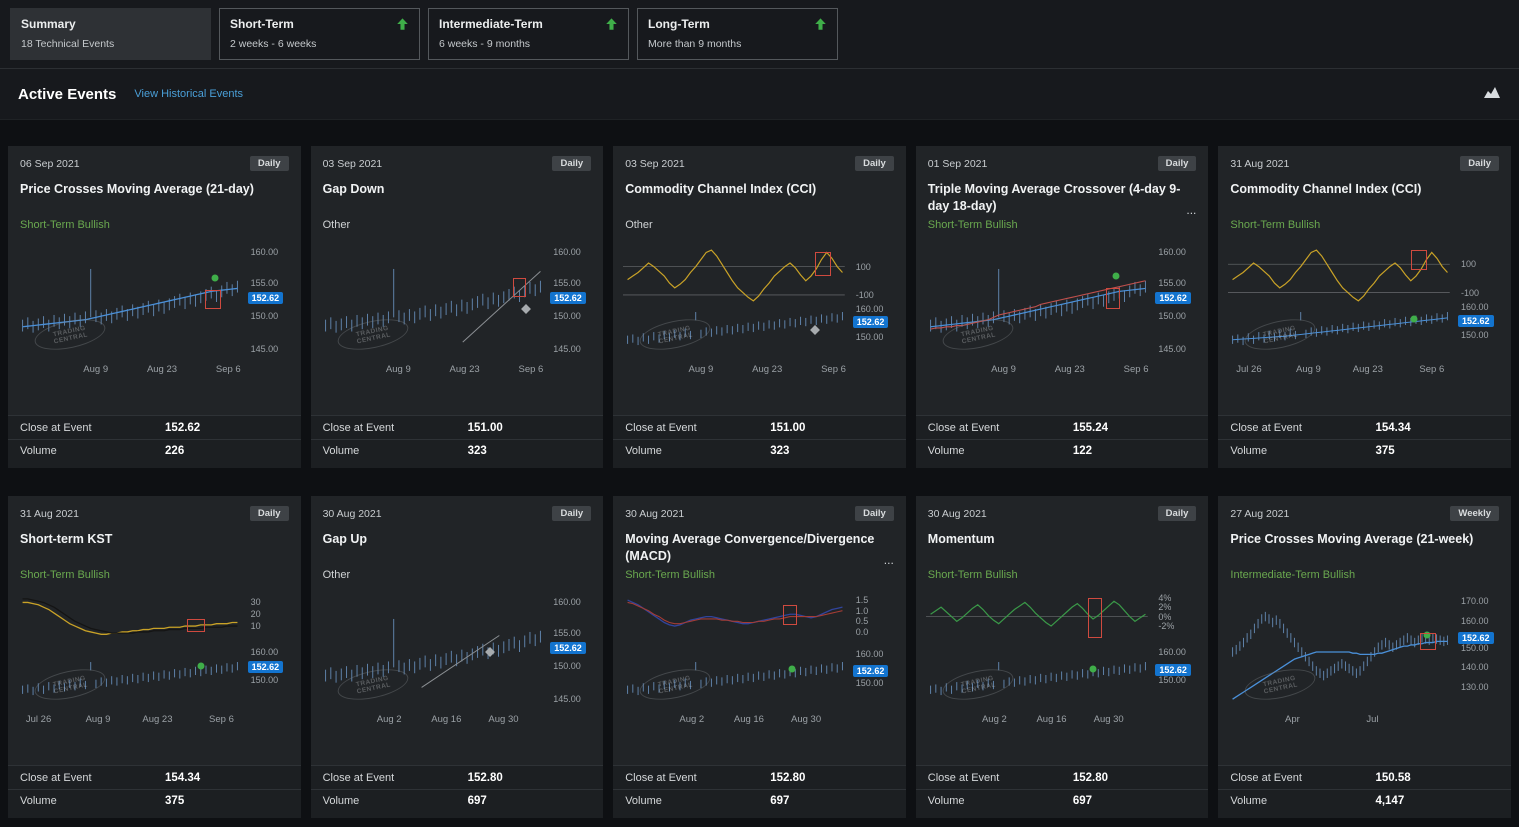 Image resolution: width=1519 pixels, height=827 pixels. What do you see at coordinates (110, 34) in the screenshot?
I see `tab-summary: Summary 18 Technical Events` at bounding box center [110, 34].